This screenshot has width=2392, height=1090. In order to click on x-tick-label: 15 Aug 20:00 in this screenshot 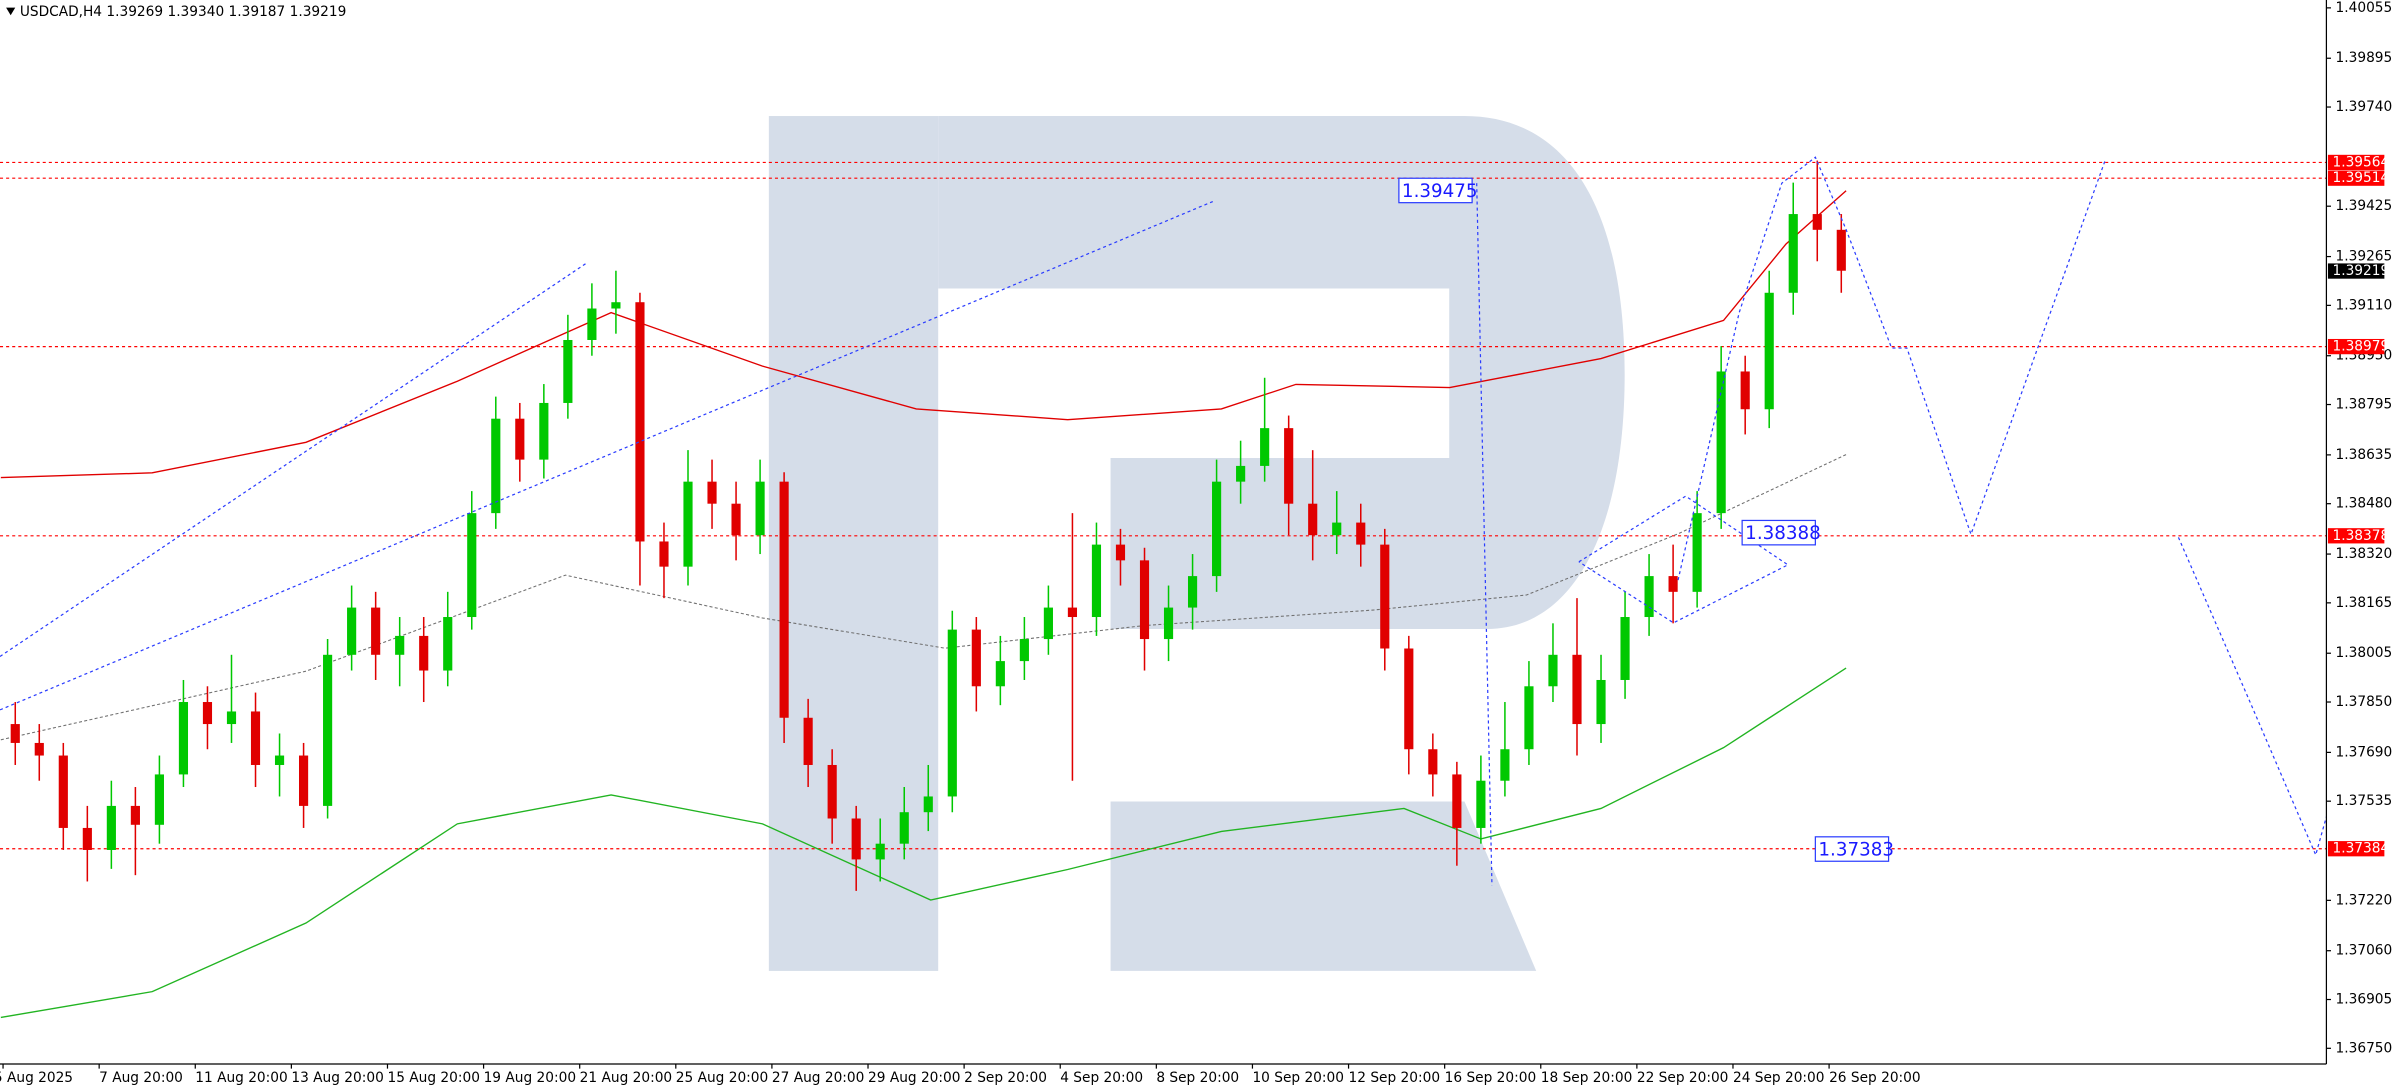, I will do `click(433, 1078)`.